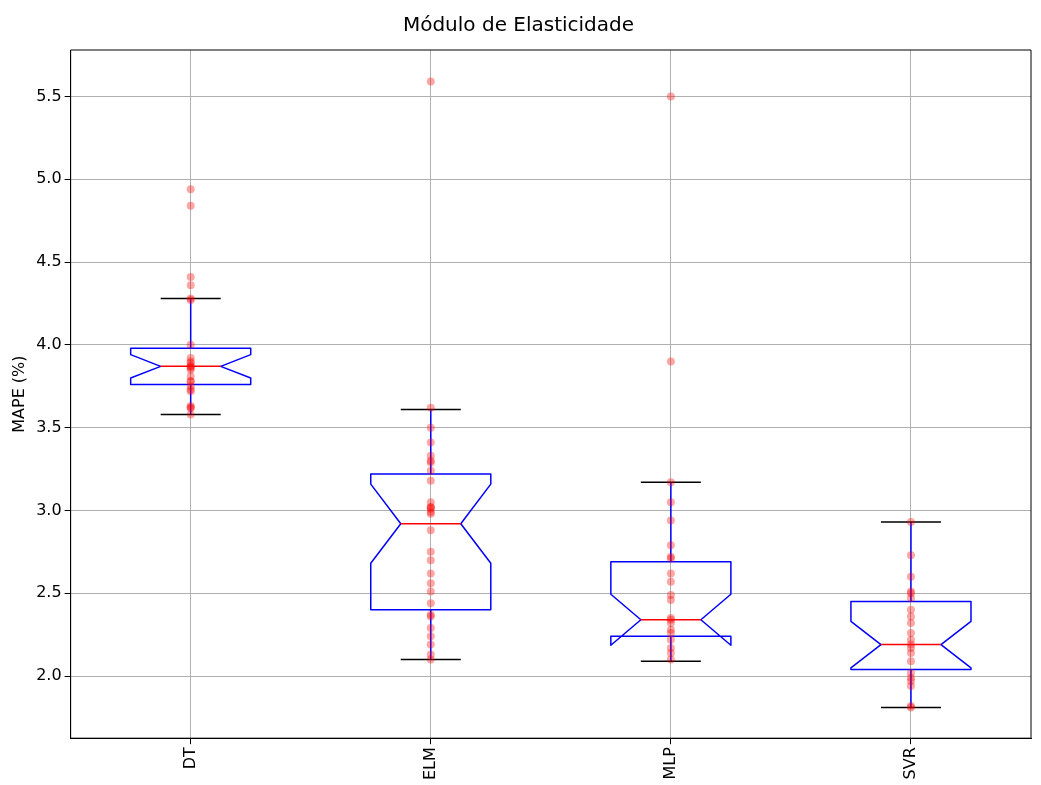 Image resolution: width=1041 pixels, height=785 pixels. What do you see at coordinates (49, 95) in the screenshot?
I see `y-tick-label: 5.5` at bounding box center [49, 95].